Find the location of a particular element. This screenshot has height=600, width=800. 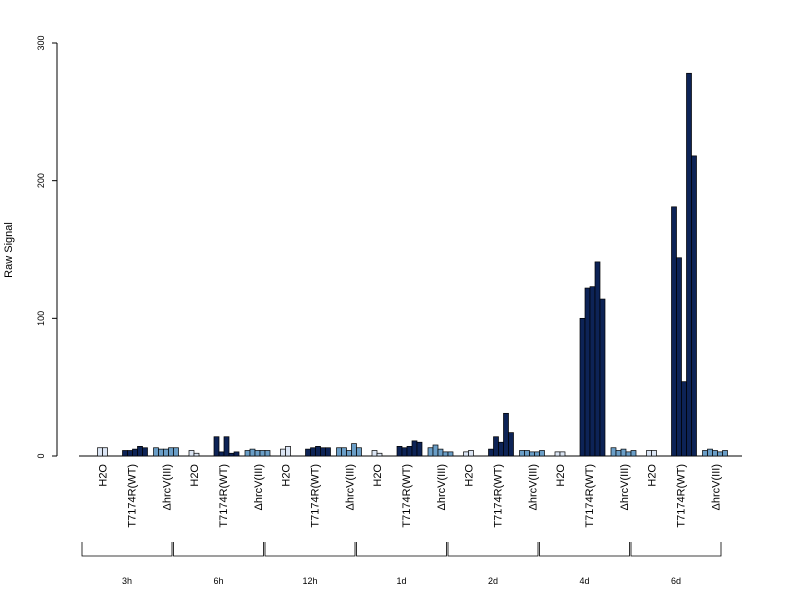

timepoint-label: 6d is located at coordinates (676, 581).